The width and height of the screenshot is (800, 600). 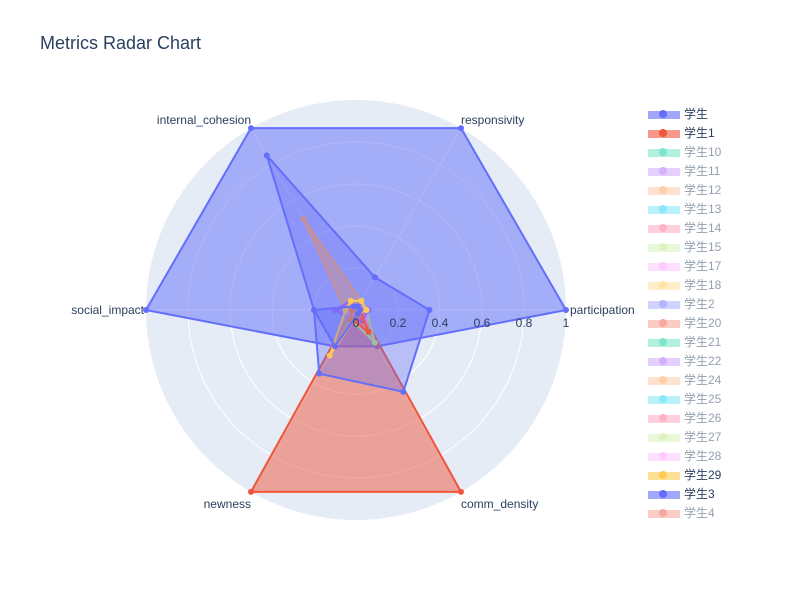 I want to click on axis-label-participation: participation, so click(x=602, y=310).